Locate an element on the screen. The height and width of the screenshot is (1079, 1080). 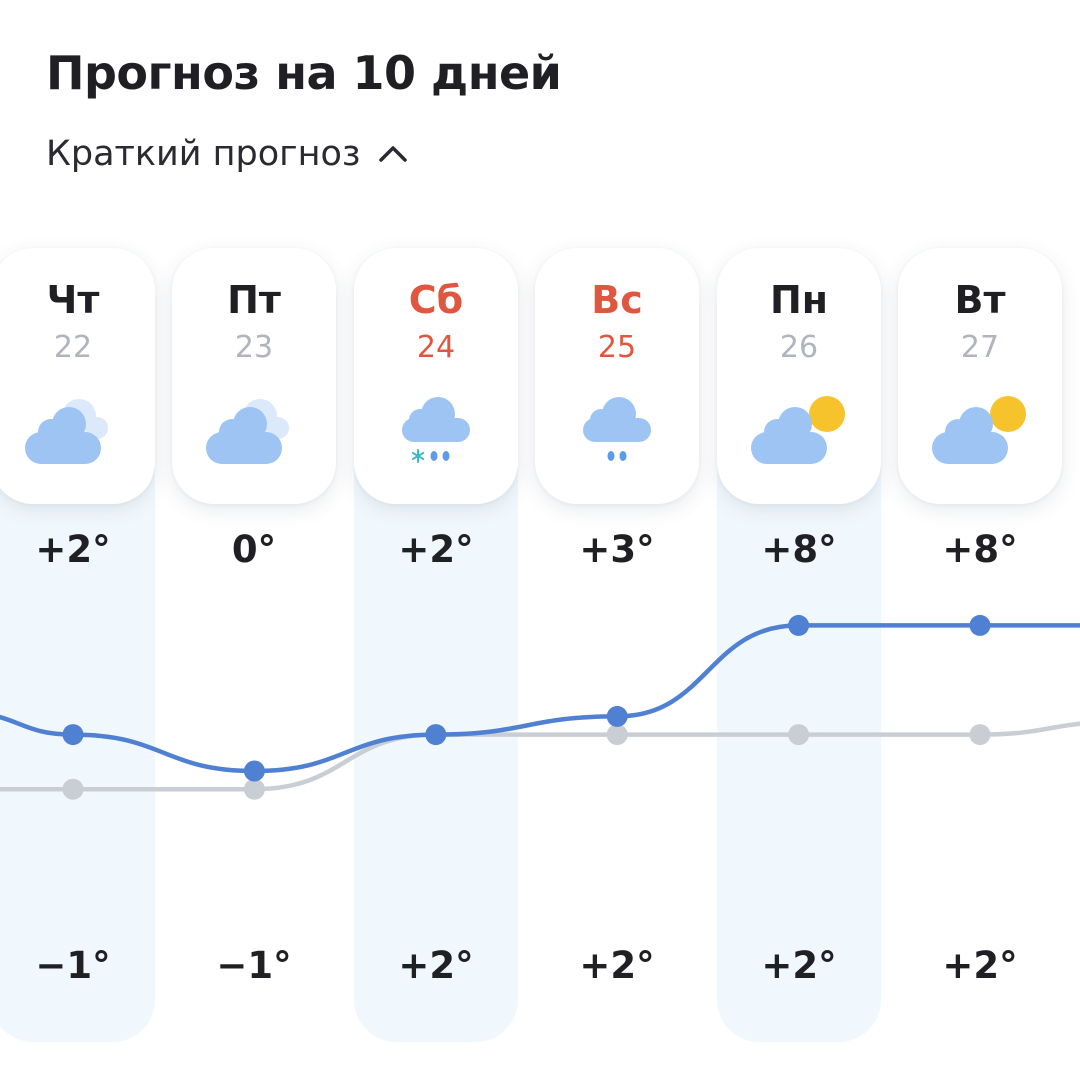
day-column: Пн 26 +8° +2° is located at coordinates (799, 645).